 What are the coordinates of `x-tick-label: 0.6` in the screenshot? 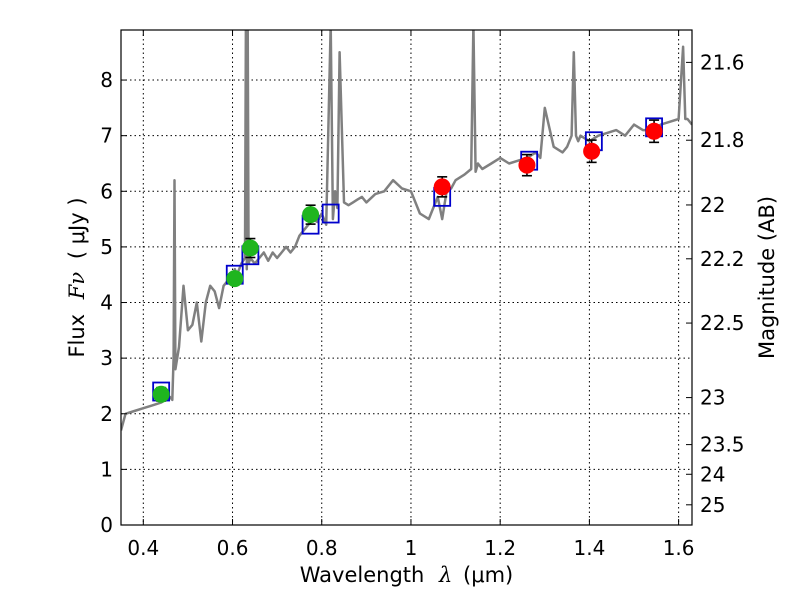 It's located at (233, 548).